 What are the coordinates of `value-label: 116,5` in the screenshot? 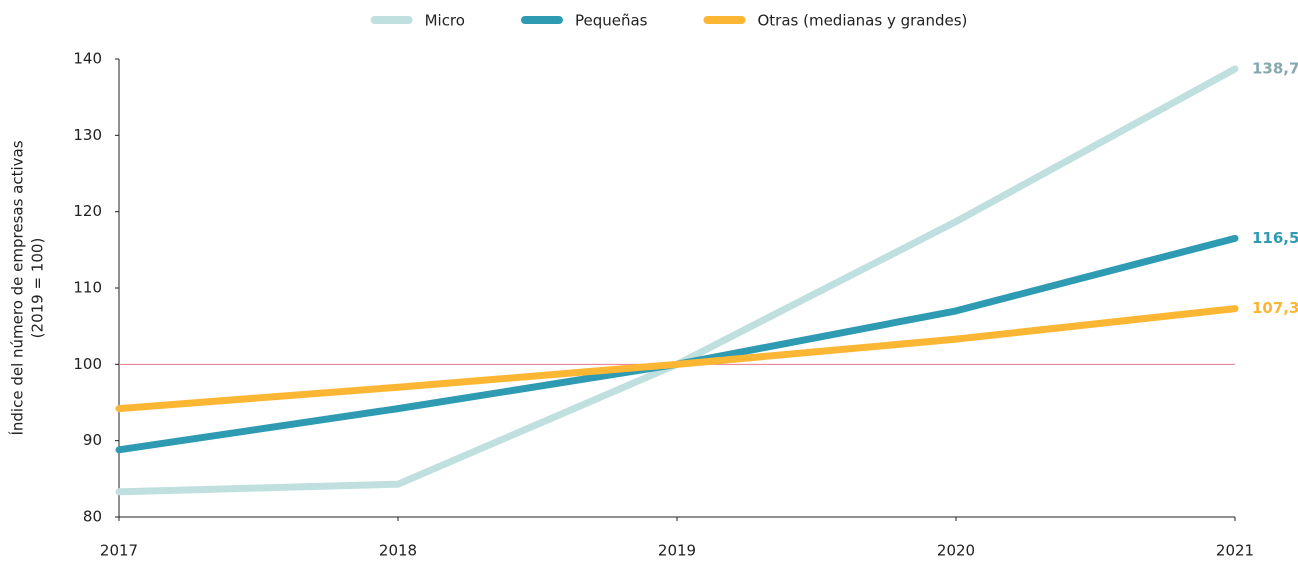 It's located at (1275, 238).